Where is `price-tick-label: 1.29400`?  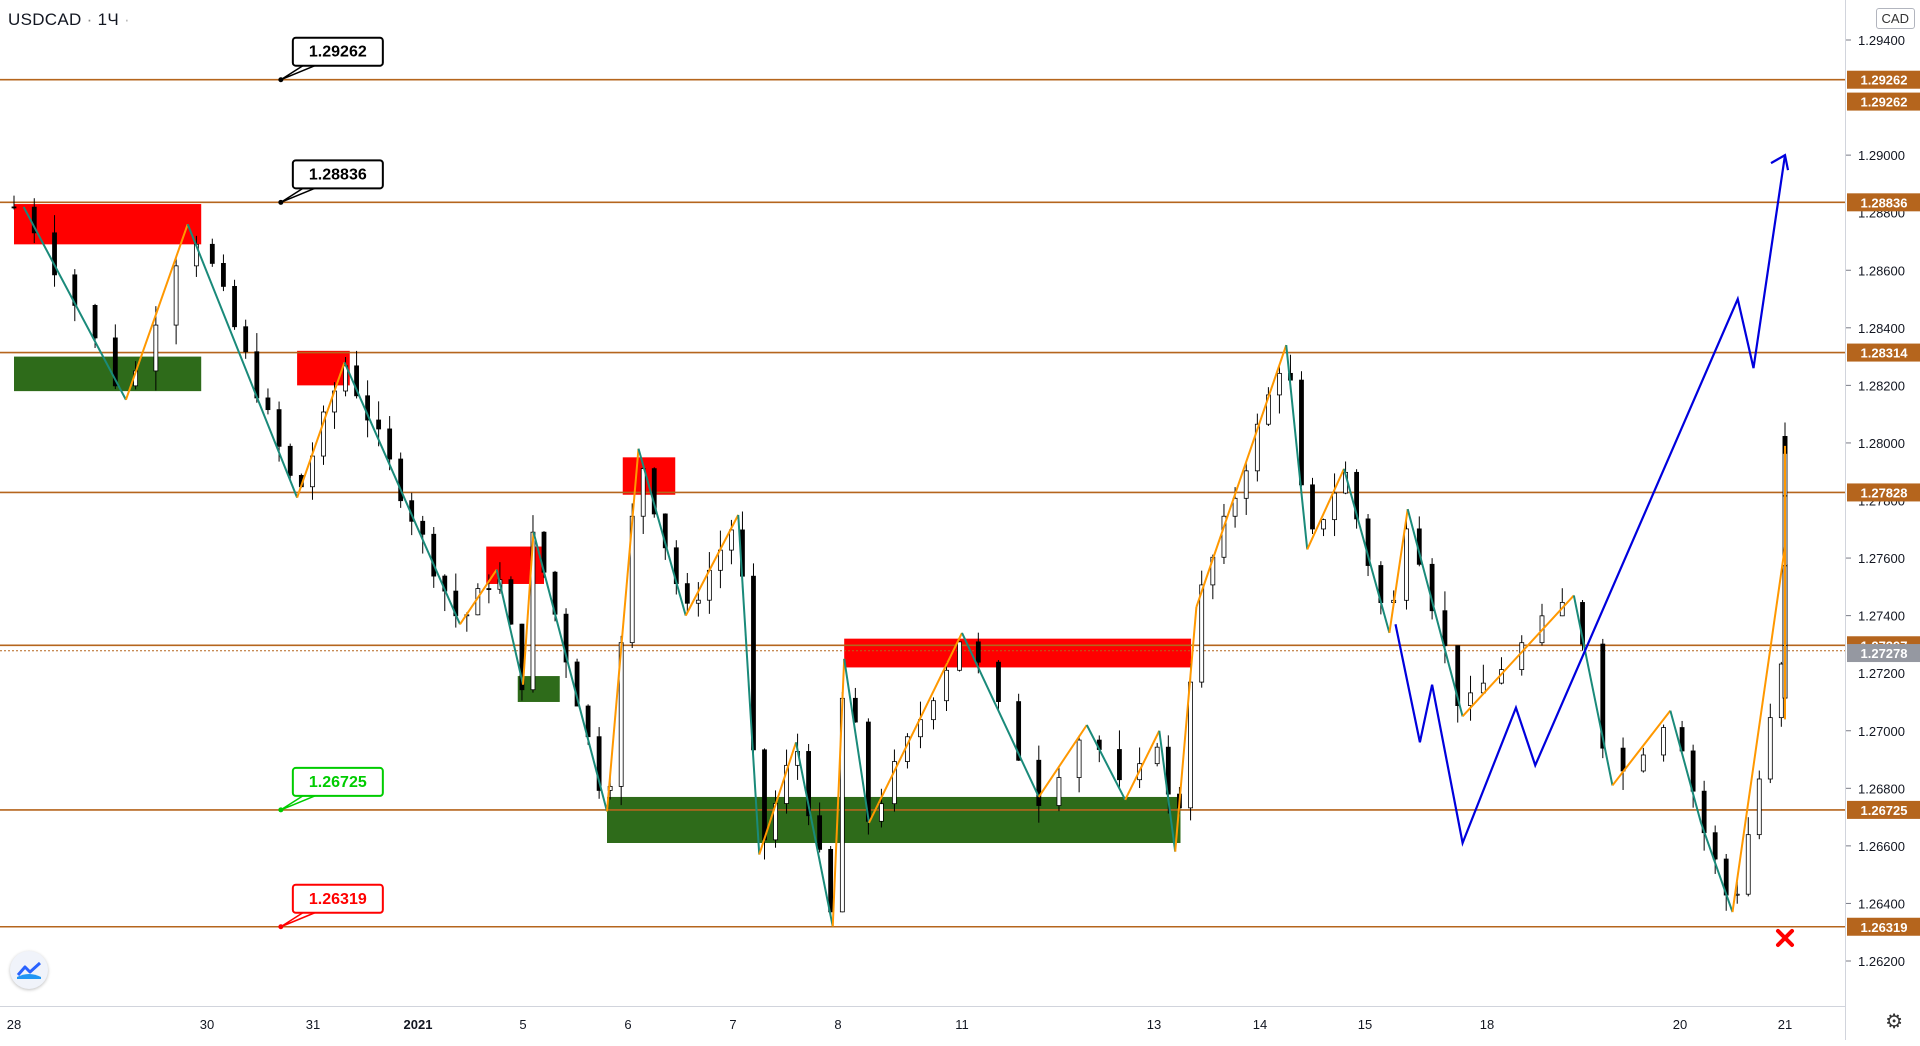
price-tick-label: 1.29400 is located at coordinates (1881, 40).